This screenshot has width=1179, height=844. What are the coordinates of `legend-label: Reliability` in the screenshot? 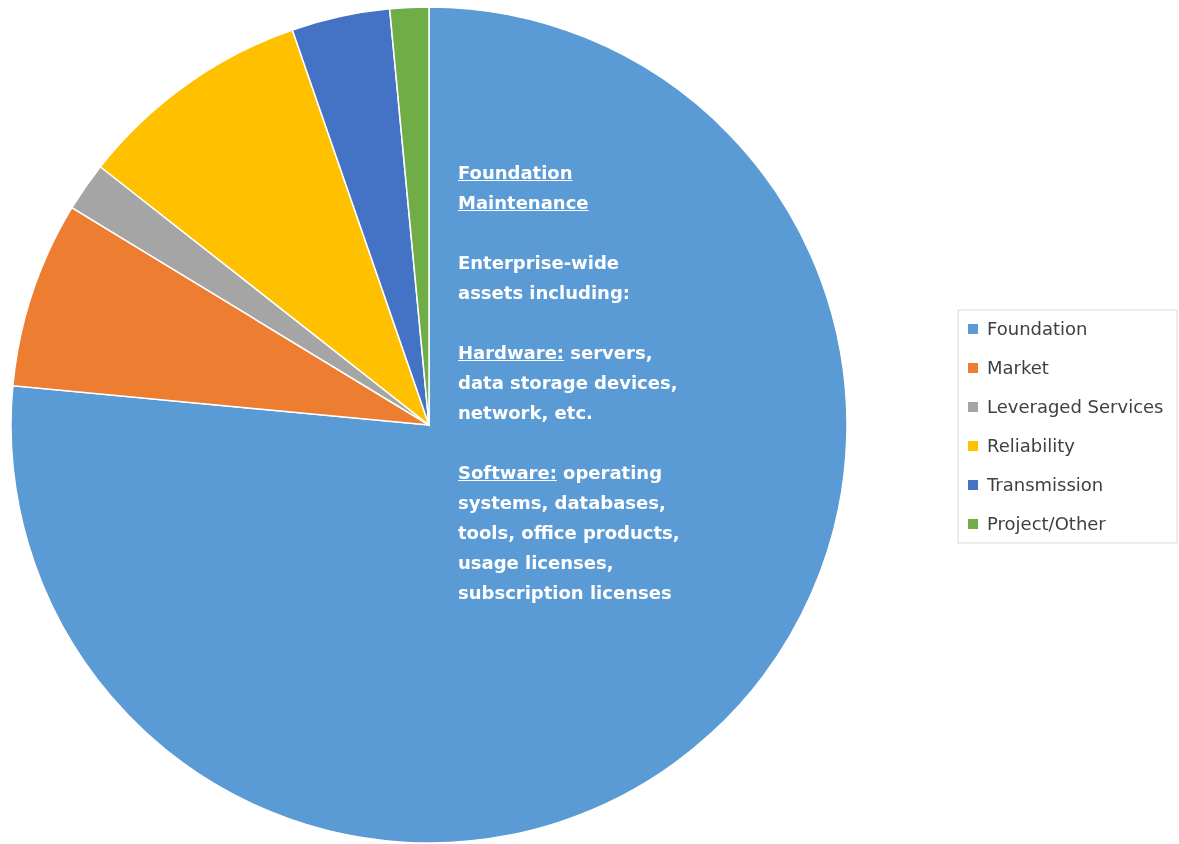 It's located at (1031, 445).